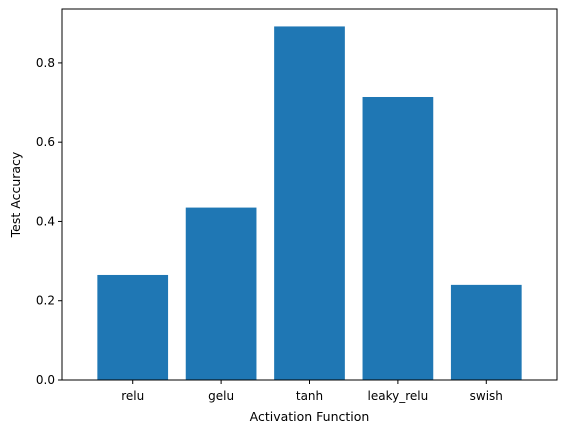 This screenshot has width=567, height=433. What do you see at coordinates (221, 293) in the screenshot?
I see `bar-gelu` at bounding box center [221, 293].